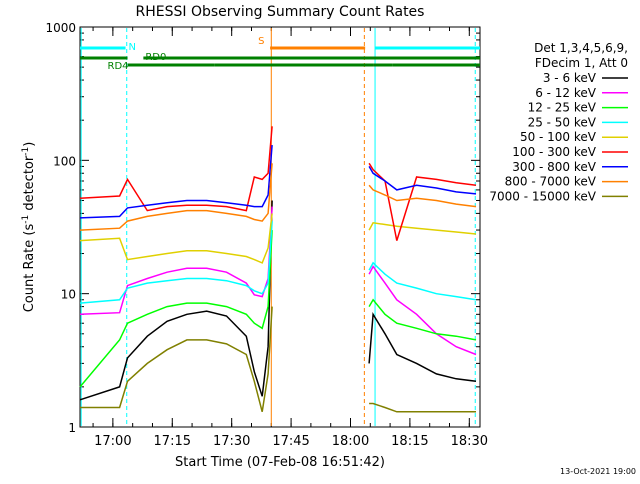 The width and height of the screenshot is (640, 484). I want to click on x-tick-label: 18:30, so click(469, 441).